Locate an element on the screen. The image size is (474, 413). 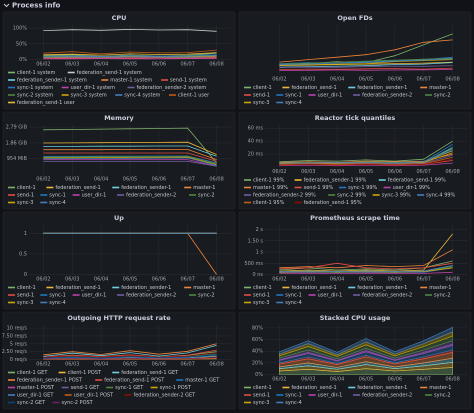
legend-label: federation_sender-2 GET is located at coordinates (164, 396).